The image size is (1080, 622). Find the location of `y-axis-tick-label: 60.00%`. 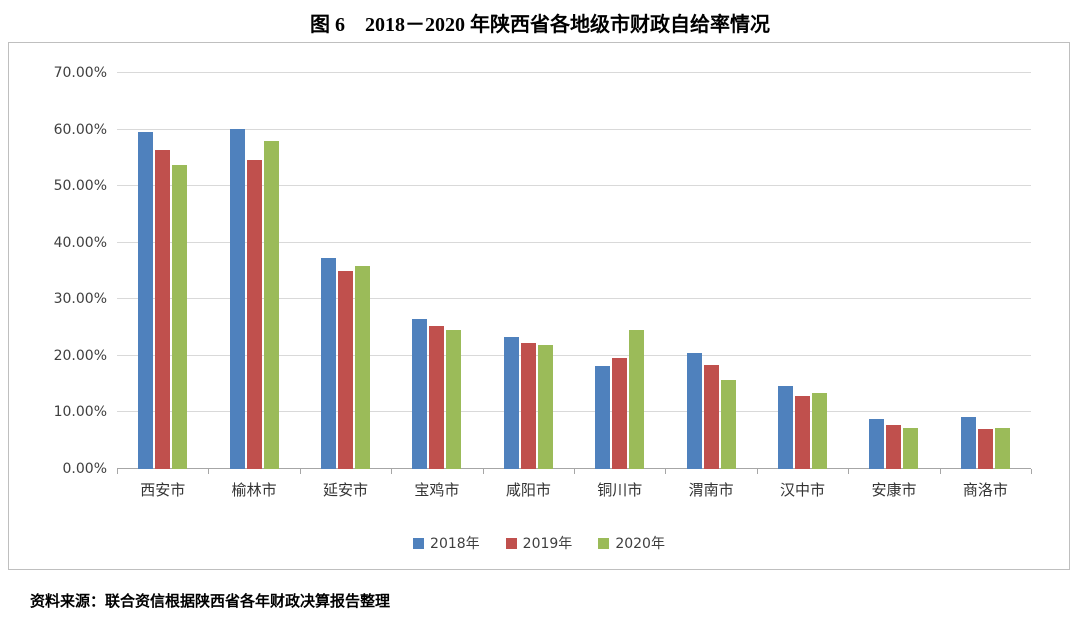

y-axis-tick-label: 60.00% is located at coordinates (80, 129).